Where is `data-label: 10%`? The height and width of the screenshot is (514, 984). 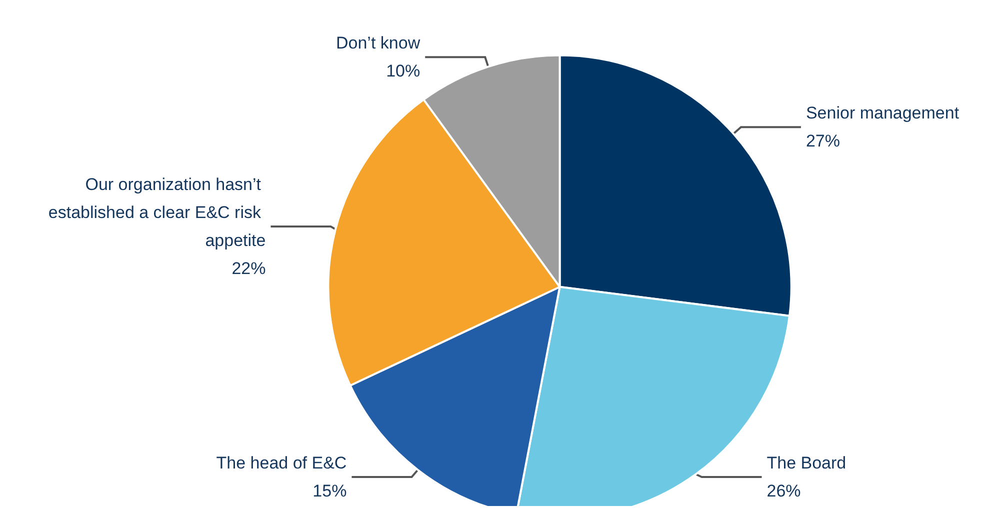 data-label: 10% is located at coordinates (403, 71).